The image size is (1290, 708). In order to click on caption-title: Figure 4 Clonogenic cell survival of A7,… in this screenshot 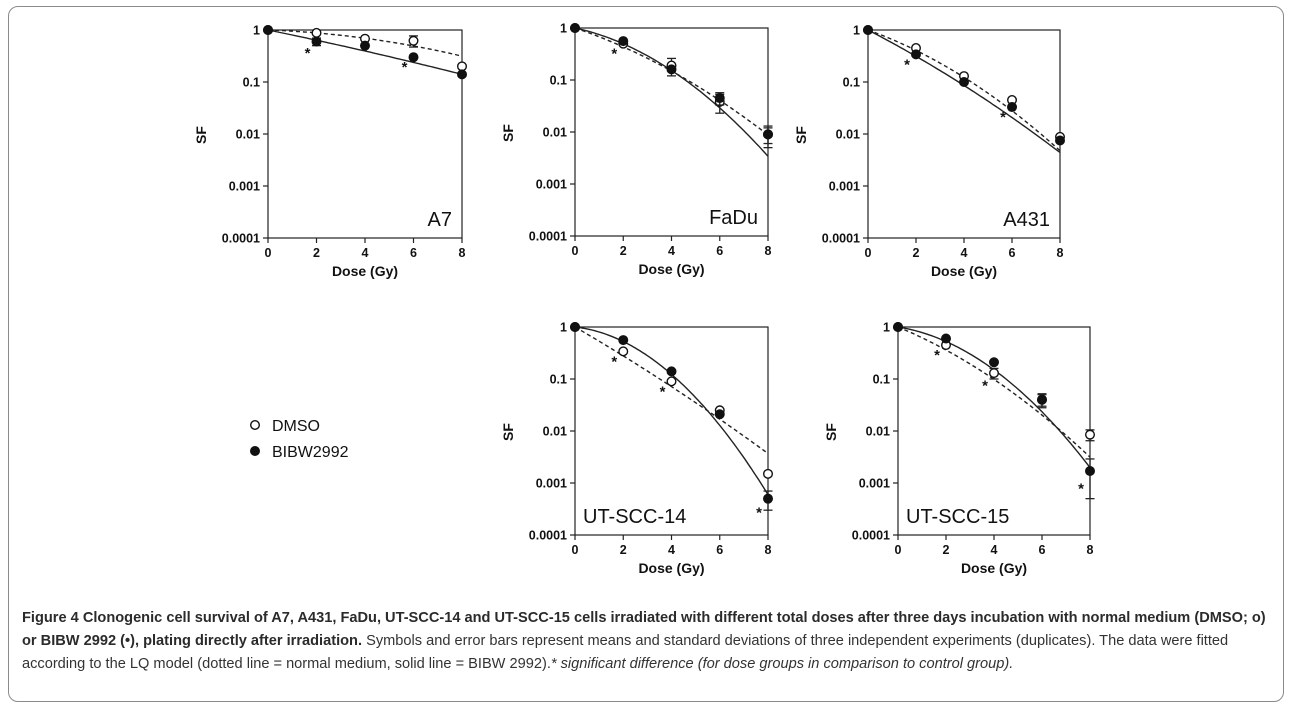, I will do `click(644, 629)`.